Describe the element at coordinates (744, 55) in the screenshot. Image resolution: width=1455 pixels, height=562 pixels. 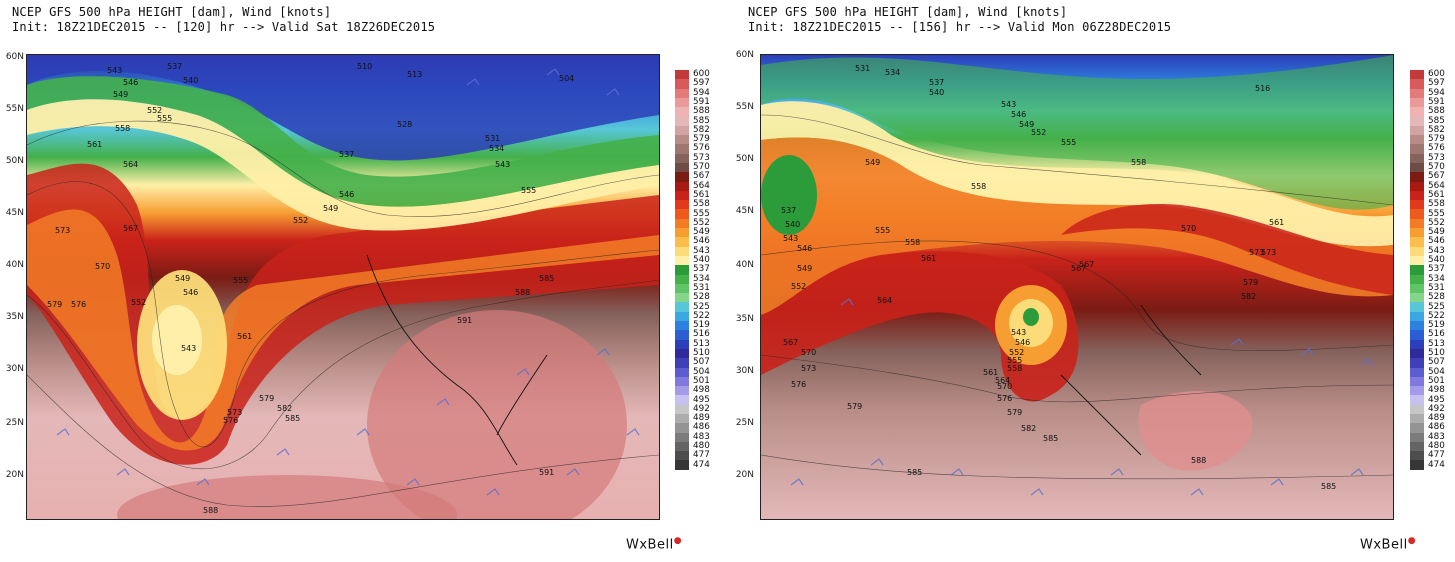
I see `lat-label: 60N` at that location.